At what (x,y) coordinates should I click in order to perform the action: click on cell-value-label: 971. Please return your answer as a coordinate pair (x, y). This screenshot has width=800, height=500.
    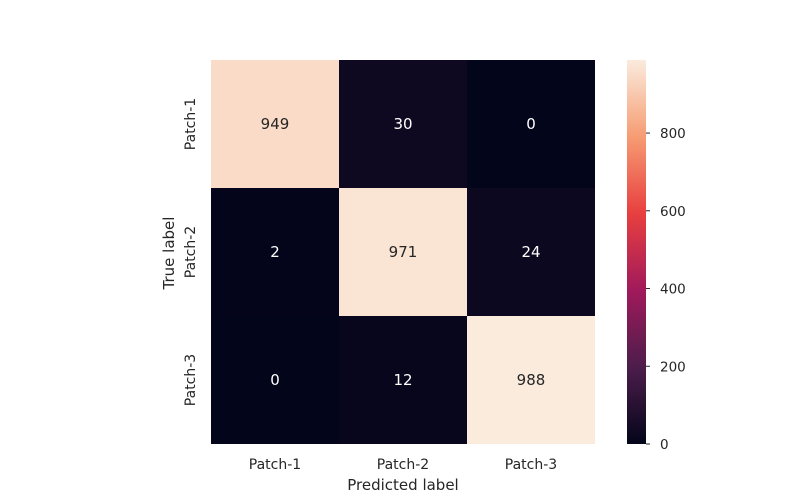
    Looking at the image, I should click on (403, 252).